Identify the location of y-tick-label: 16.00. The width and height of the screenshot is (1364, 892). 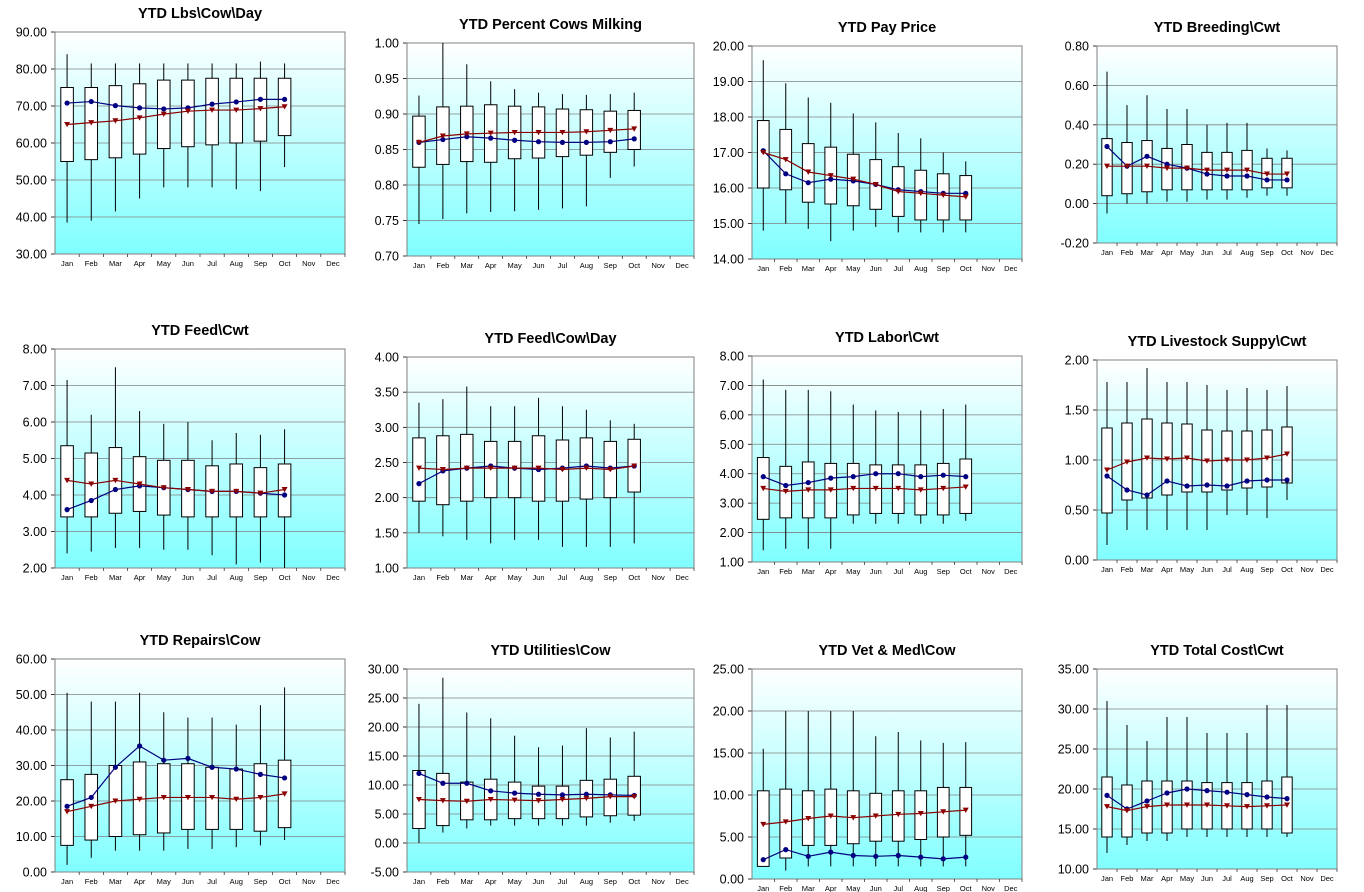
(728, 189).